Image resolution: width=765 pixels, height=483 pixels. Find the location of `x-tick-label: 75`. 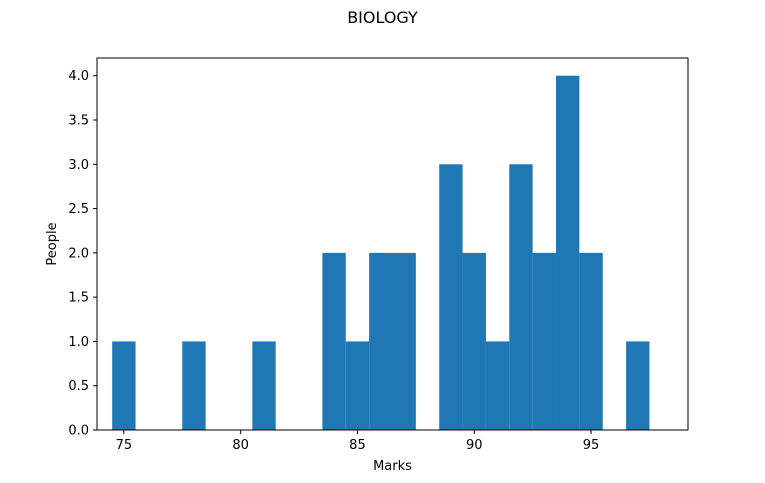

x-tick-label: 75 is located at coordinates (124, 445).